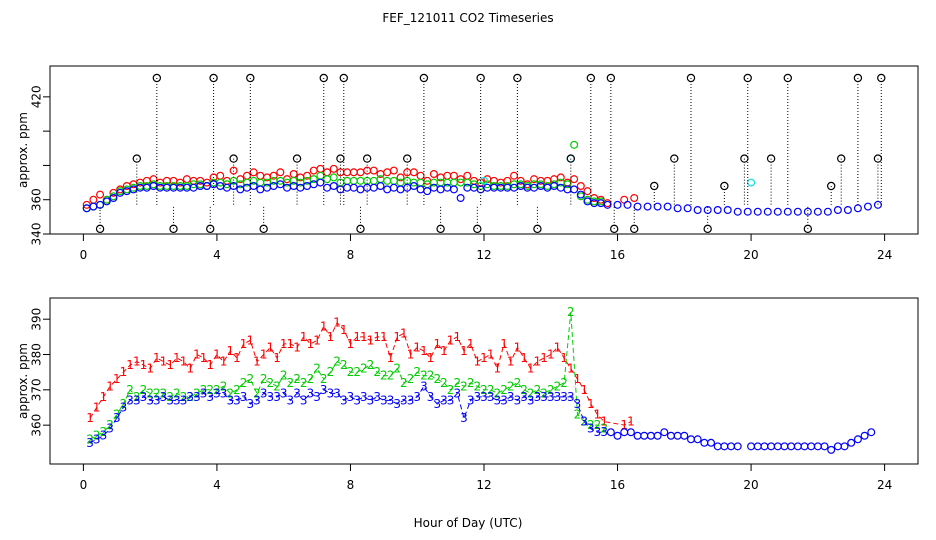 Image resolution: width=936 pixels, height=540 pixels. Describe the element at coordinates (37, 199) in the screenshot. I see `top-y-tick-label: 360` at that location.